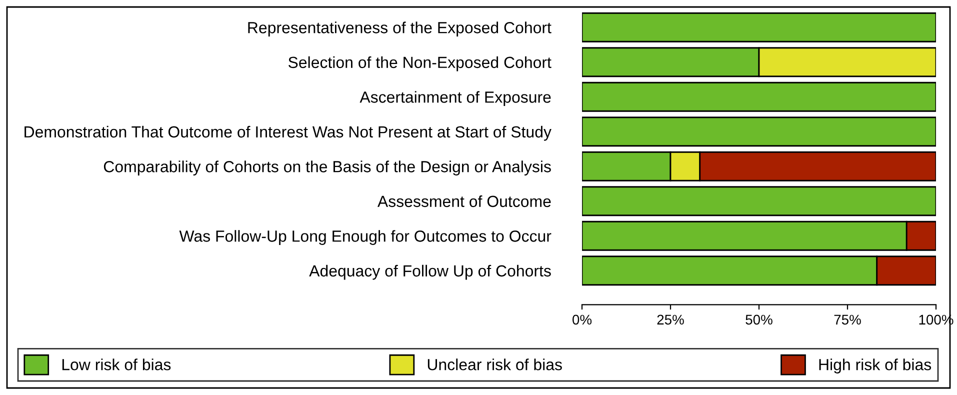 Image resolution: width=957 pixels, height=395 pixels. What do you see at coordinates (759, 319) in the screenshot?
I see `x-tick-label: 50%` at bounding box center [759, 319].